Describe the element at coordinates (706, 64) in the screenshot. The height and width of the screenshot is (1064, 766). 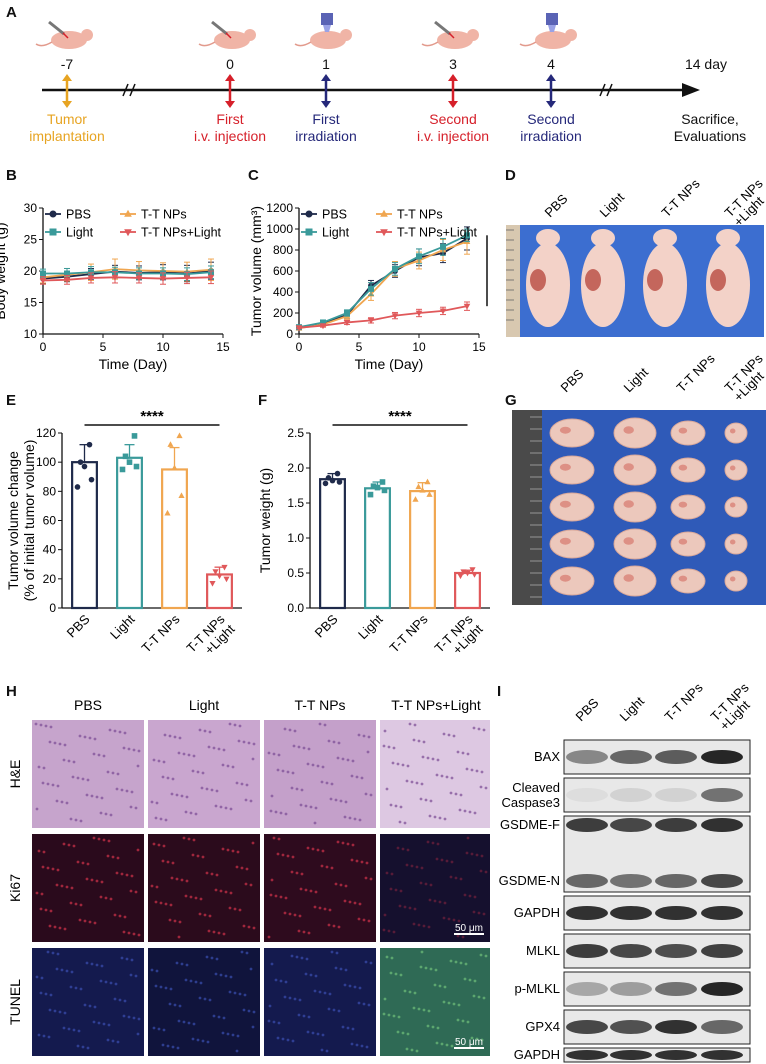
I see `timeline-day-label: 14 day` at that location.